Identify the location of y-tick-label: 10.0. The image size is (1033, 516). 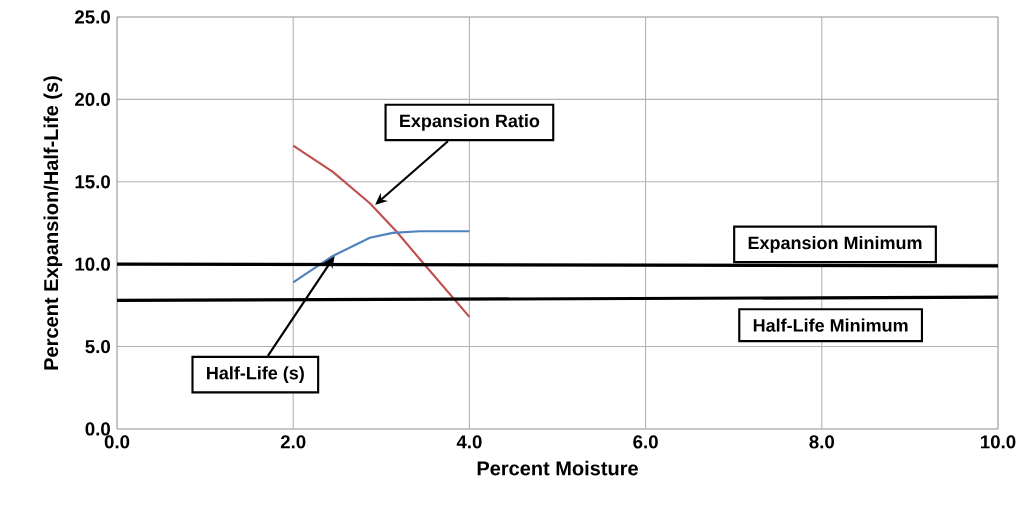
(92, 264).